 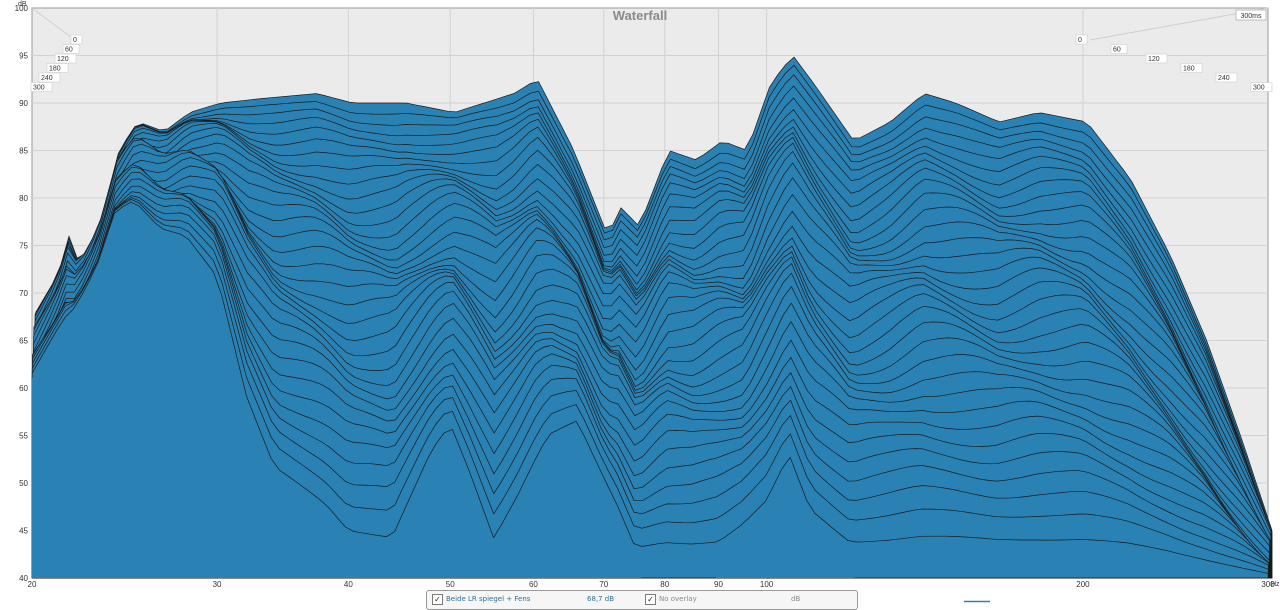 What do you see at coordinates (652, 584) in the screenshot?
I see `x-tick-labels: 20 30 40 50 60 70 80 90 100 200 300` at bounding box center [652, 584].